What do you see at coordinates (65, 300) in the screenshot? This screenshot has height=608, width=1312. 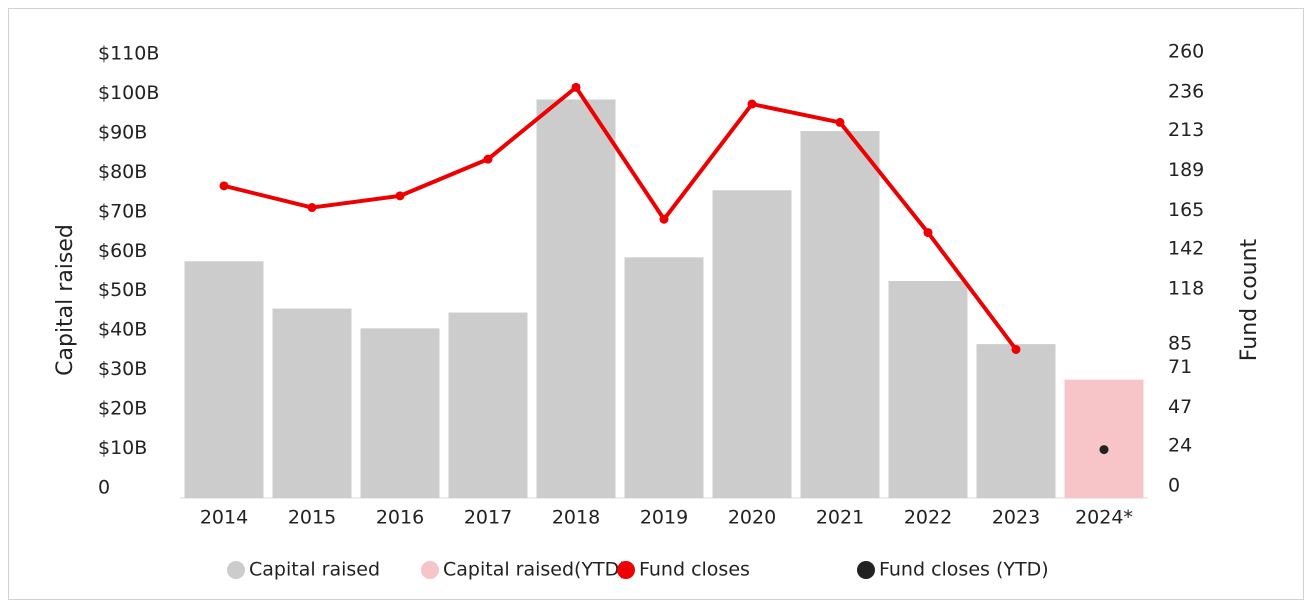 I see `y-axis-title: Capital raised` at bounding box center [65, 300].